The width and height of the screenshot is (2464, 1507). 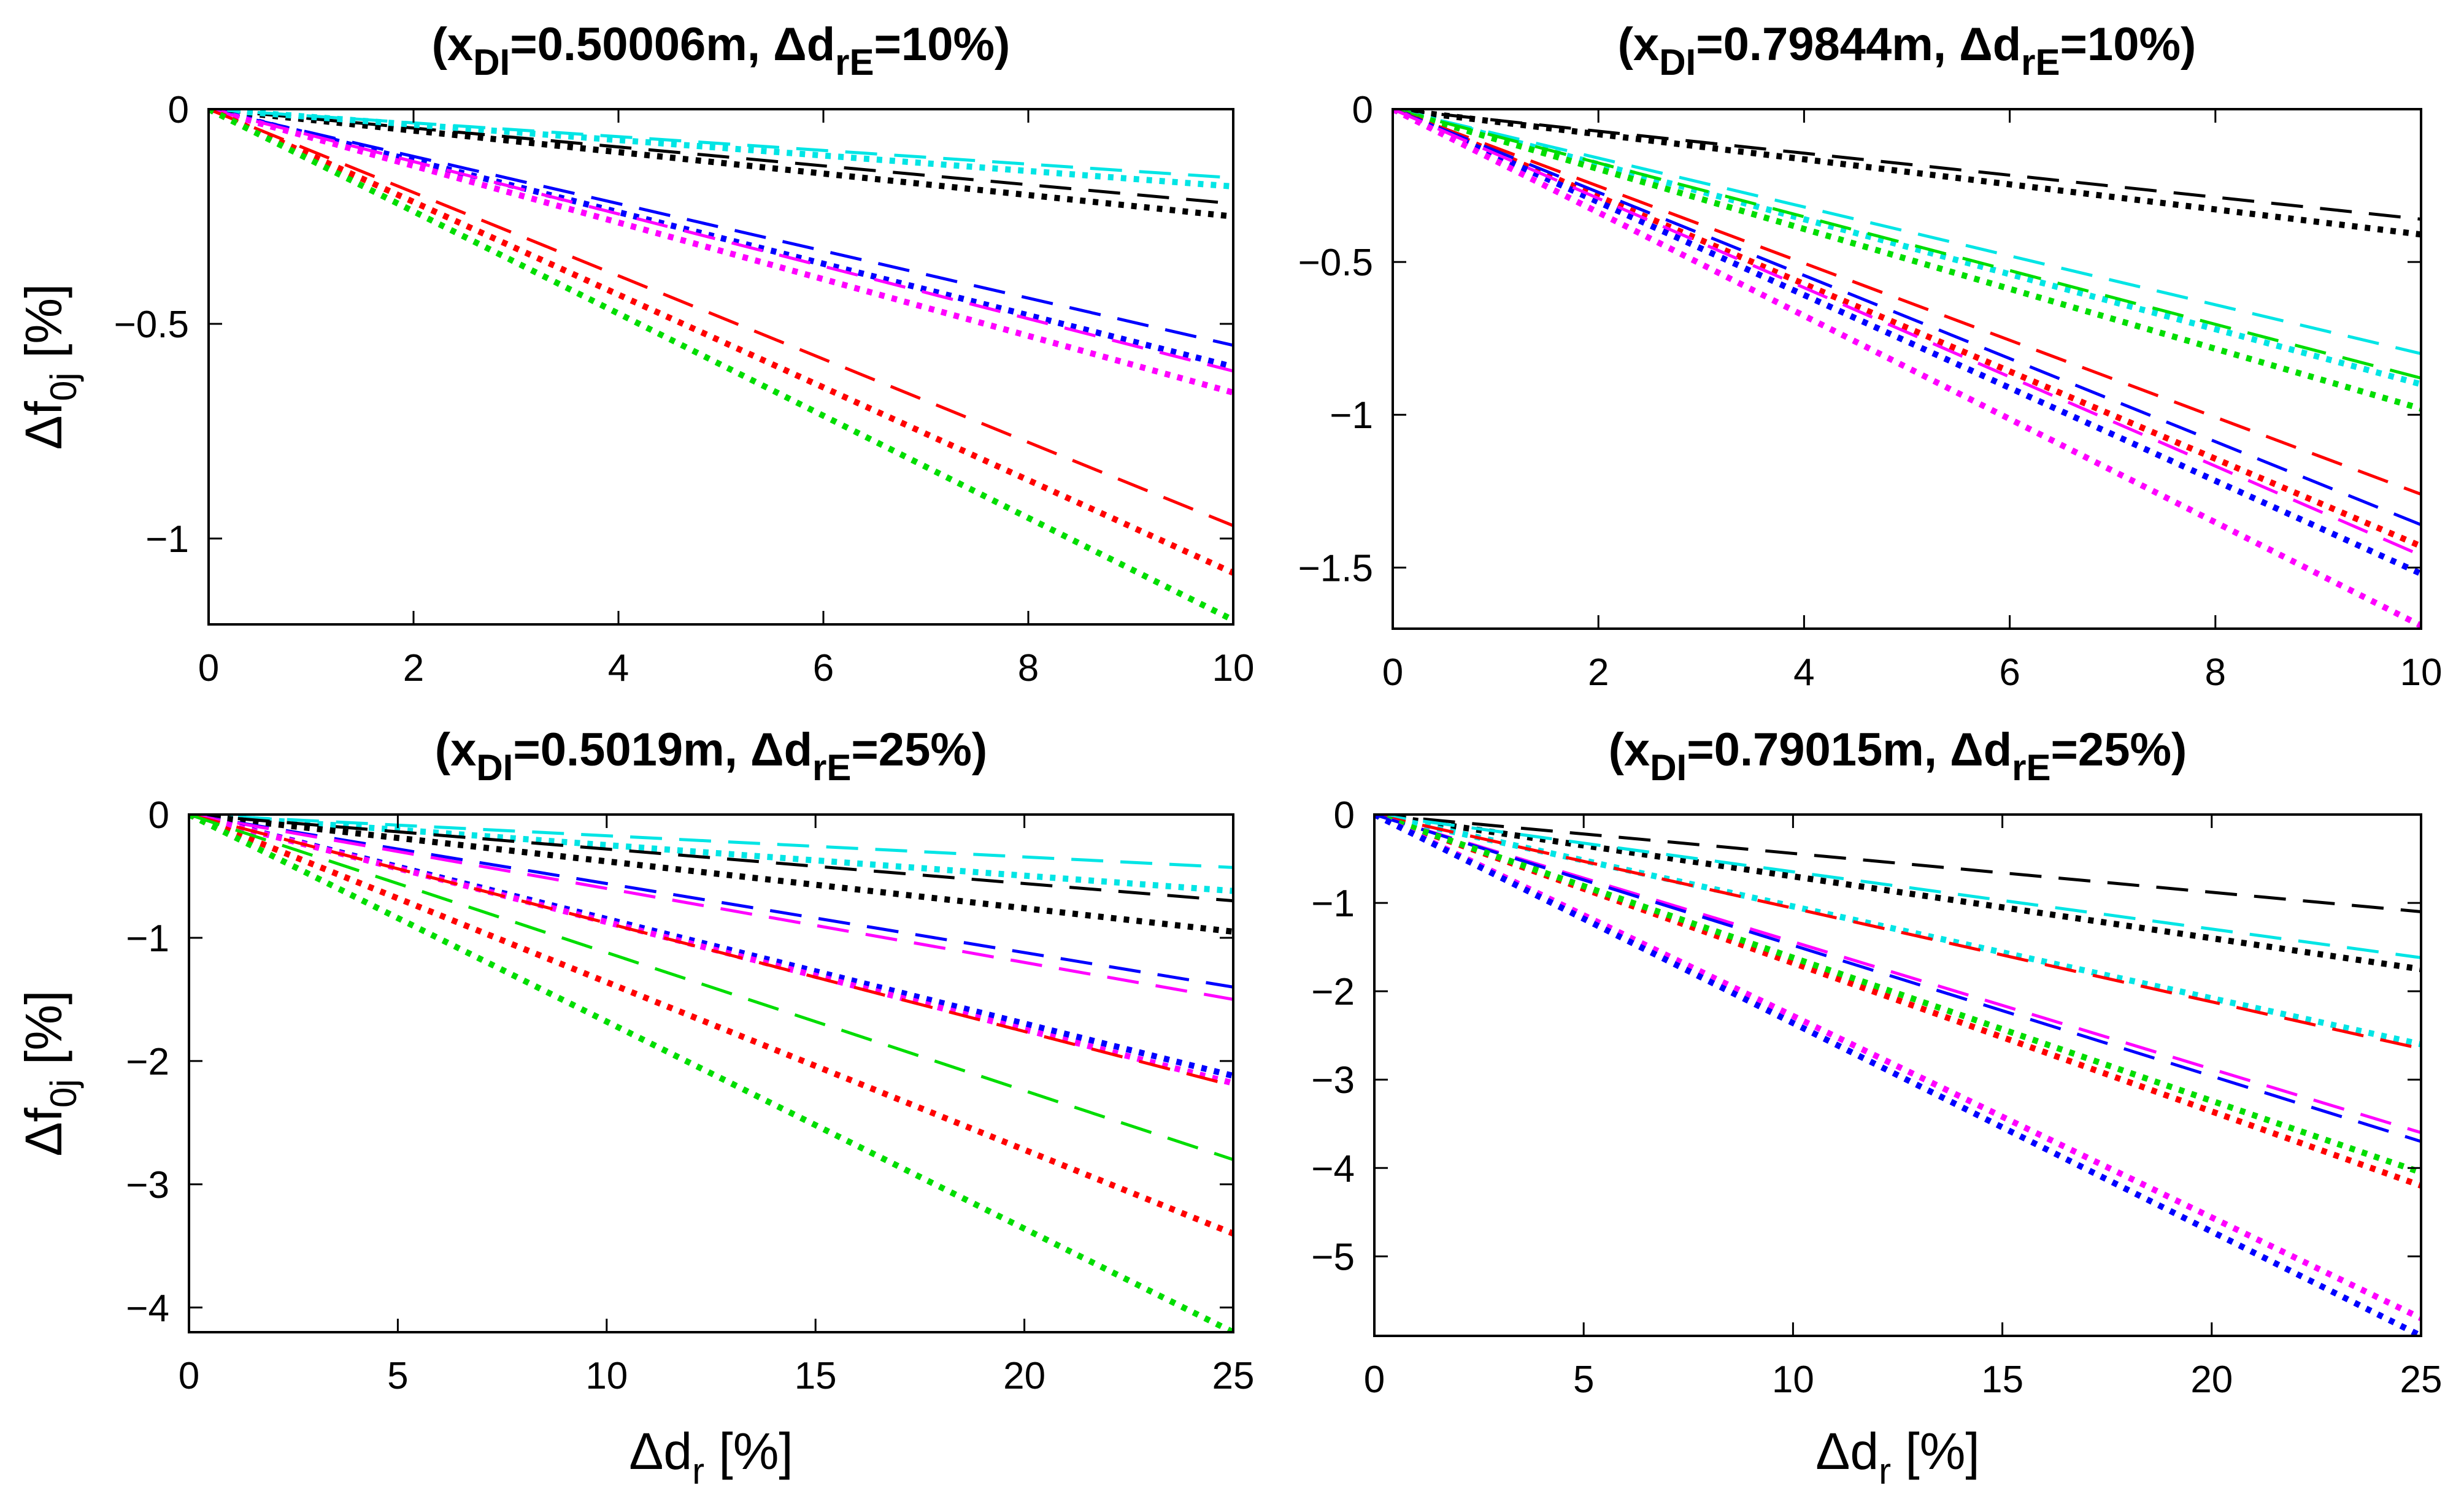 What do you see at coordinates (1335, 568) in the screenshot?
I see `y-tick-label: −1.5` at bounding box center [1335, 568].